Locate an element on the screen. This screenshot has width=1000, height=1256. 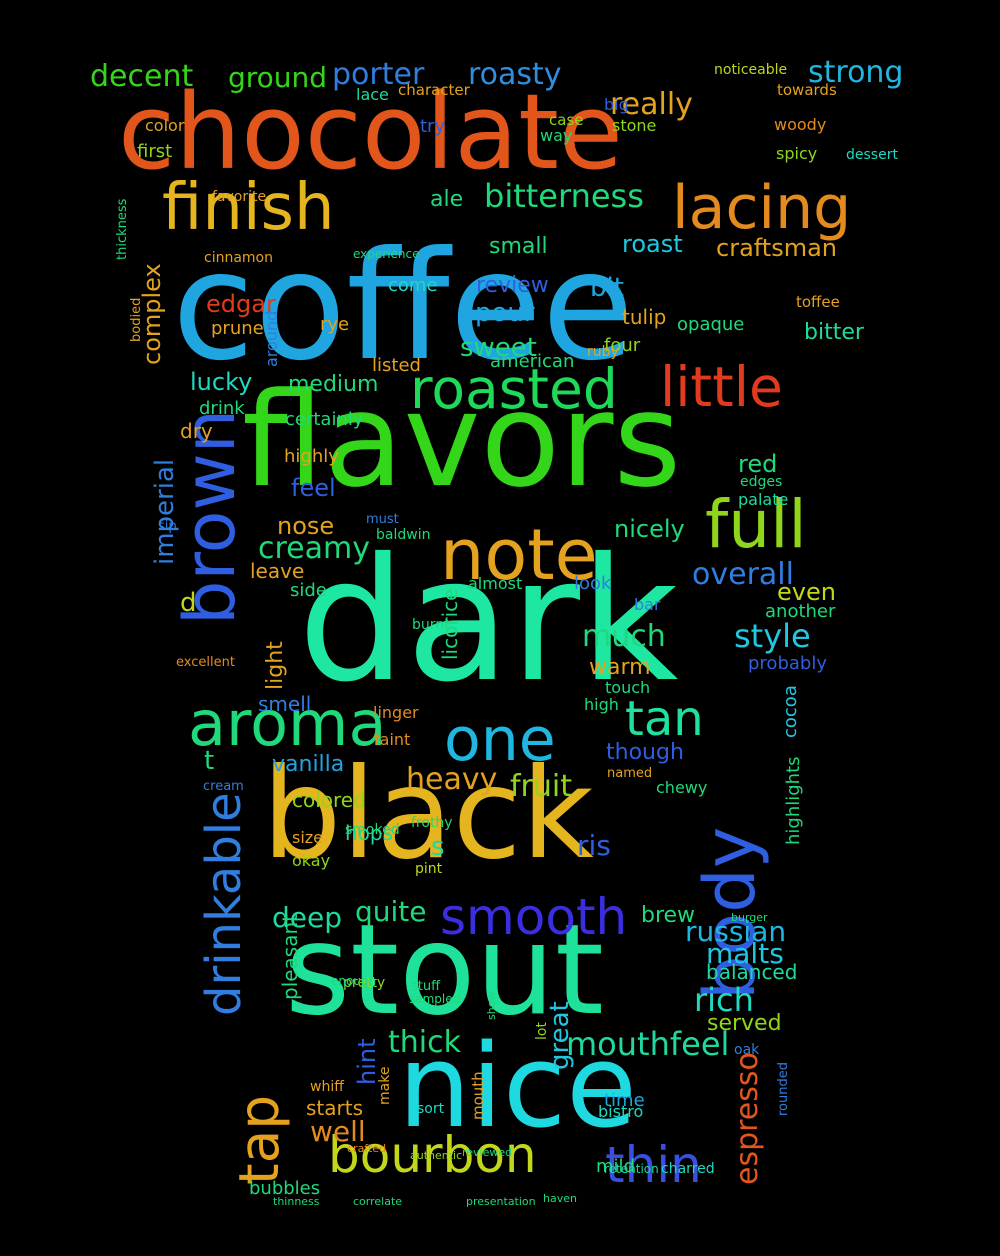
cloud-word: flavors is located at coordinates (462, 440).